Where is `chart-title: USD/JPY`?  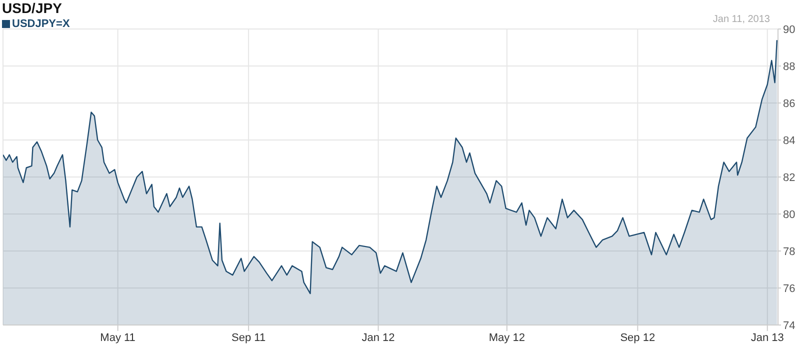 chart-title: USD/JPY is located at coordinates (32, 8).